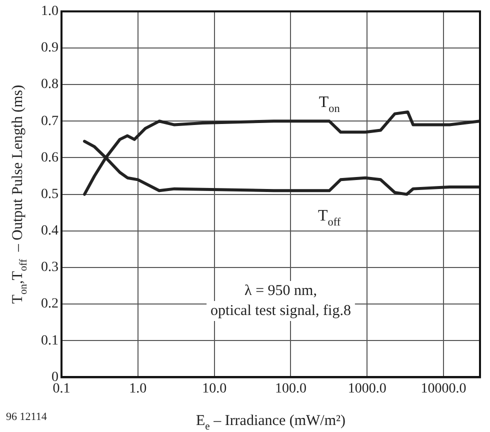 Image resolution: width=490 pixels, height=432 pixels. Describe the element at coordinates (290, 388) in the screenshot. I see `x-tick-label: 100.0` at that location.